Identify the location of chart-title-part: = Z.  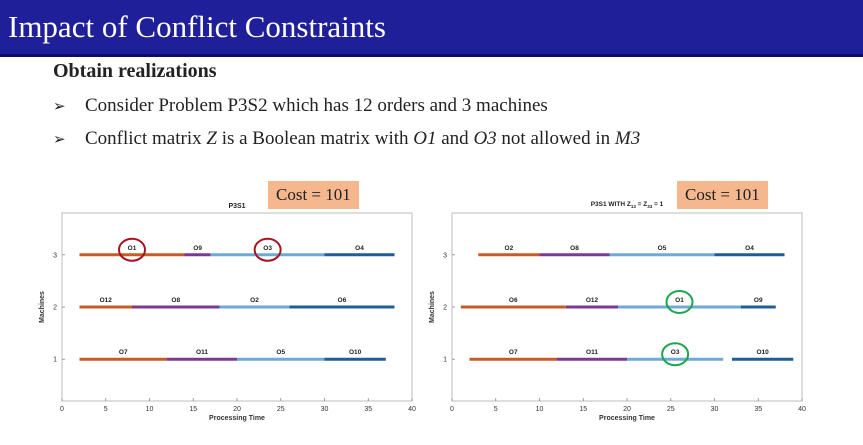
(641, 204).